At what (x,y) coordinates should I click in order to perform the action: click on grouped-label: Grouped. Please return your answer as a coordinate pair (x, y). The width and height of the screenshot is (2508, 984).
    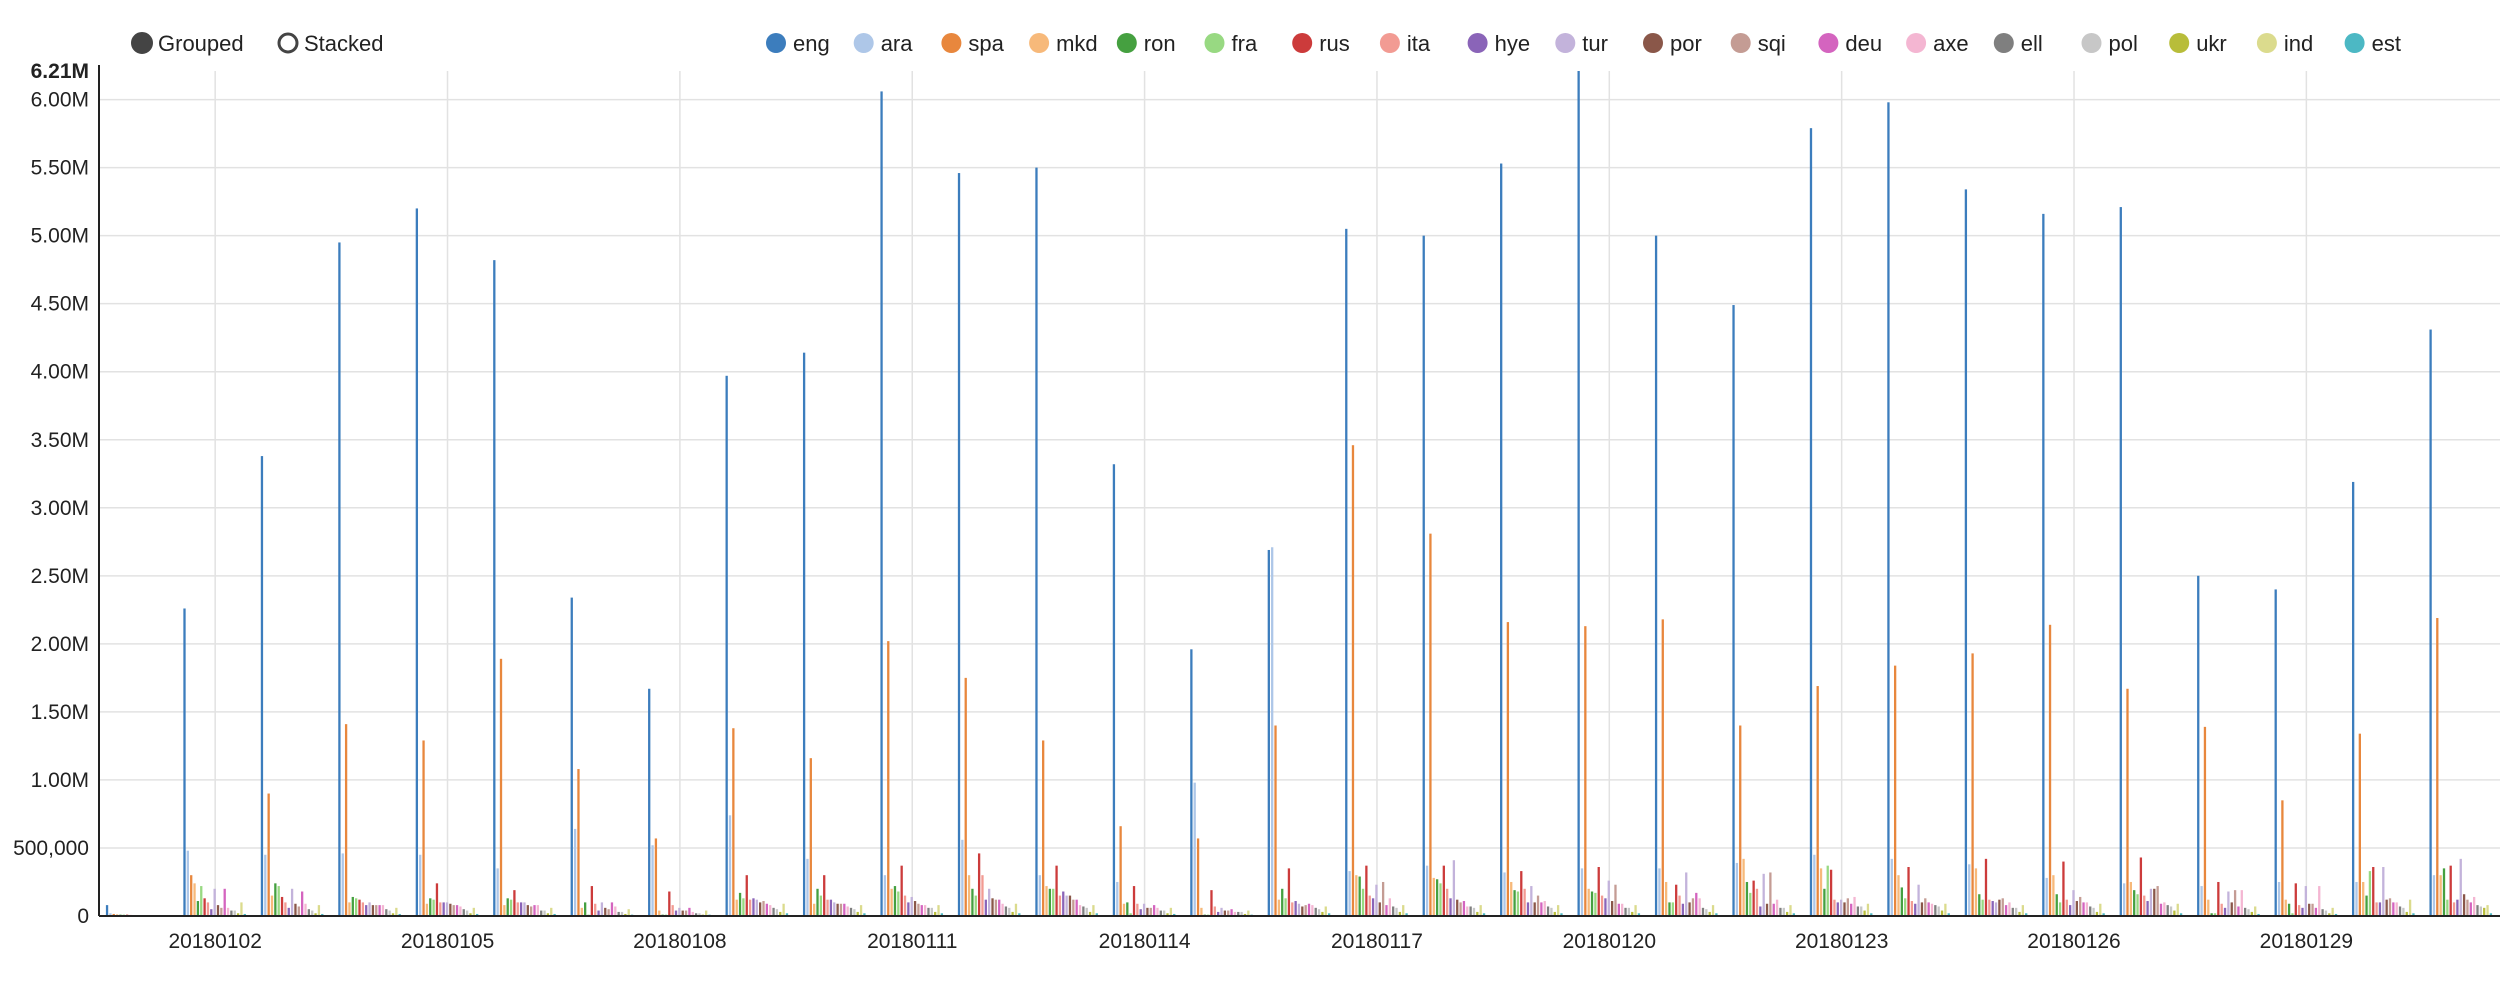
    Looking at the image, I should click on (201, 43).